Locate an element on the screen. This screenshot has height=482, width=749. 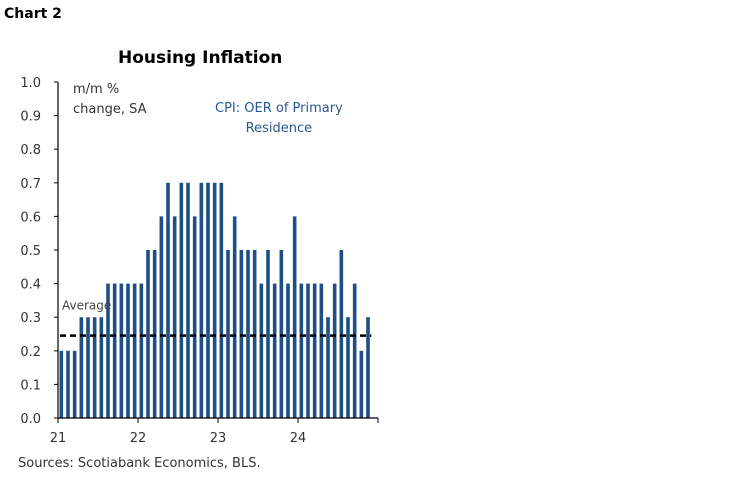
x-tick-label: 22 is located at coordinates (138, 438).